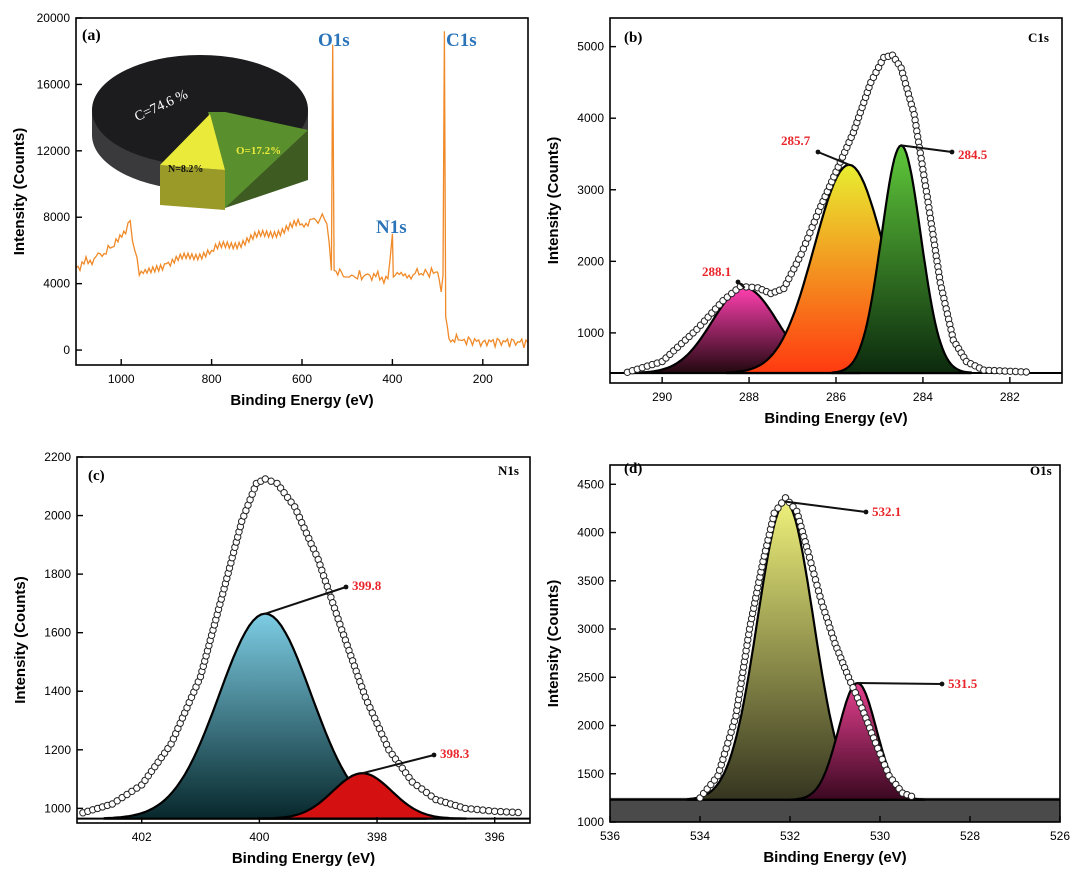 Image resolution: width=1070 pixels, height=872 pixels. Describe the element at coordinates (96, 476) in the screenshot. I see `panel-c-label: (c)` at that location.